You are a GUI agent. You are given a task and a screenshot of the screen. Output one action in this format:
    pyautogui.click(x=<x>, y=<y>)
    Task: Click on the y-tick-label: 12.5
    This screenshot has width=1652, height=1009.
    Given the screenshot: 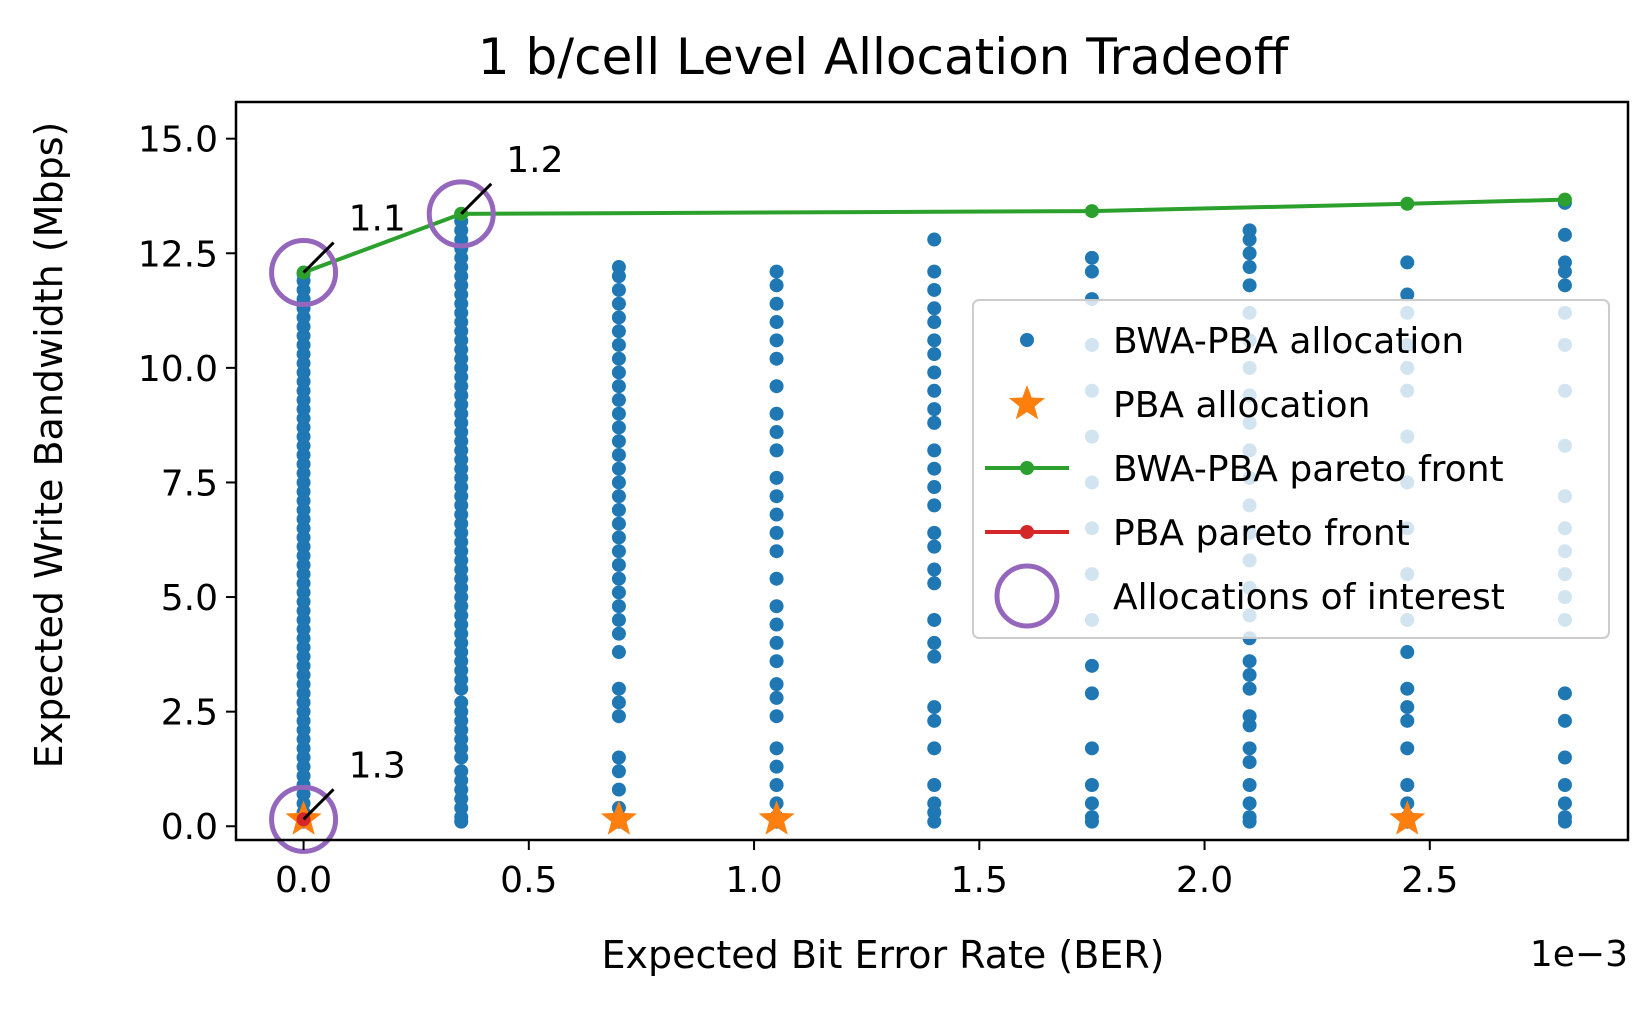 What is the action you would take?
    pyautogui.click(x=178, y=254)
    